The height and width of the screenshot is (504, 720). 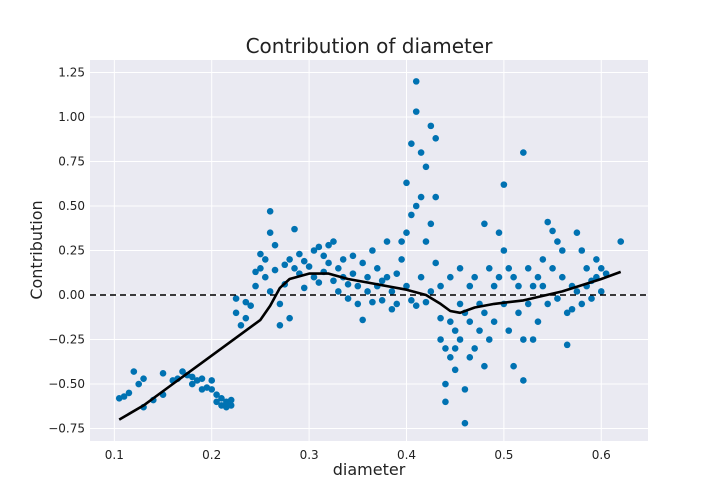 What do you see at coordinates (370, 46) in the screenshot?
I see `chart-title: Contribution of diameter` at bounding box center [370, 46].